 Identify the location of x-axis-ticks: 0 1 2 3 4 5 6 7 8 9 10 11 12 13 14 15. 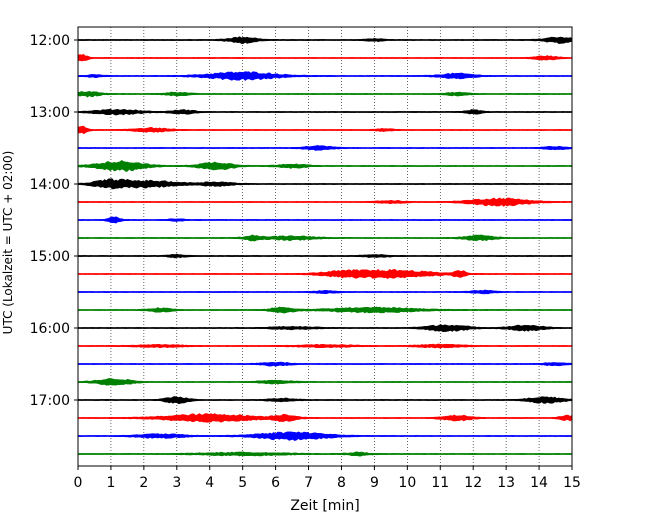
(327, 478).